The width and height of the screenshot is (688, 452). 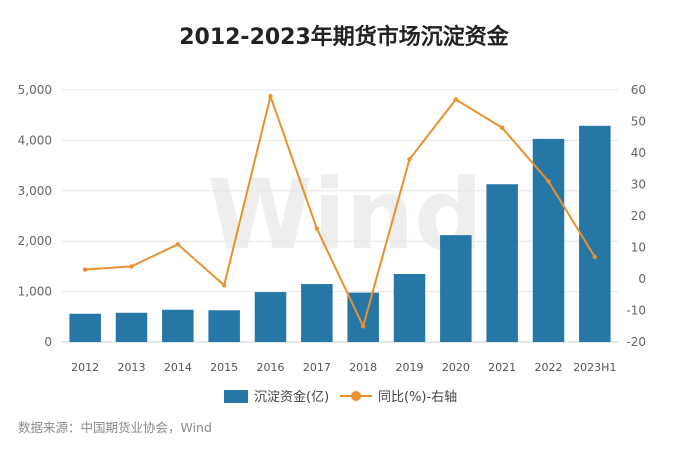 What do you see at coordinates (363, 367) in the screenshot?
I see `x-axis-tick-label: 2018` at bounding box center [363, 367].